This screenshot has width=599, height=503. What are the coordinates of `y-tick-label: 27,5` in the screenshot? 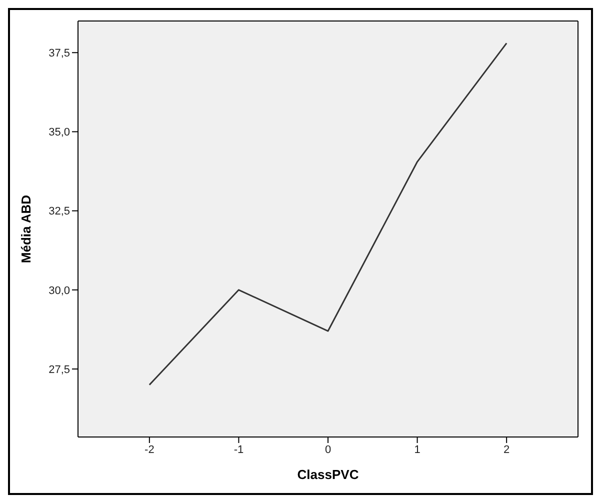 It's located at (59, 370).